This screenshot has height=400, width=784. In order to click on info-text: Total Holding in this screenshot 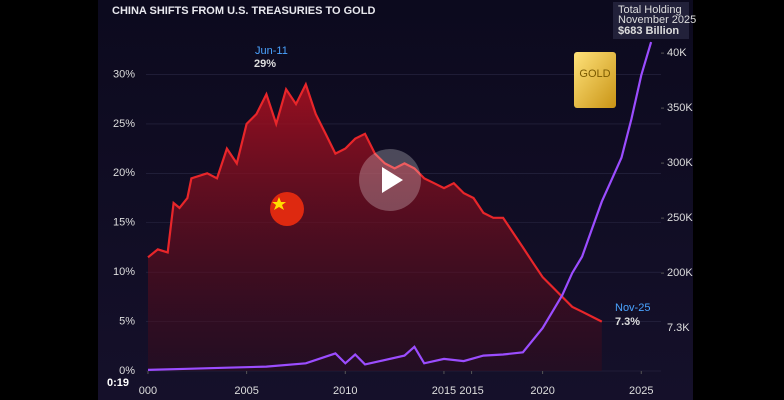, I will do `click(650, 10)`.